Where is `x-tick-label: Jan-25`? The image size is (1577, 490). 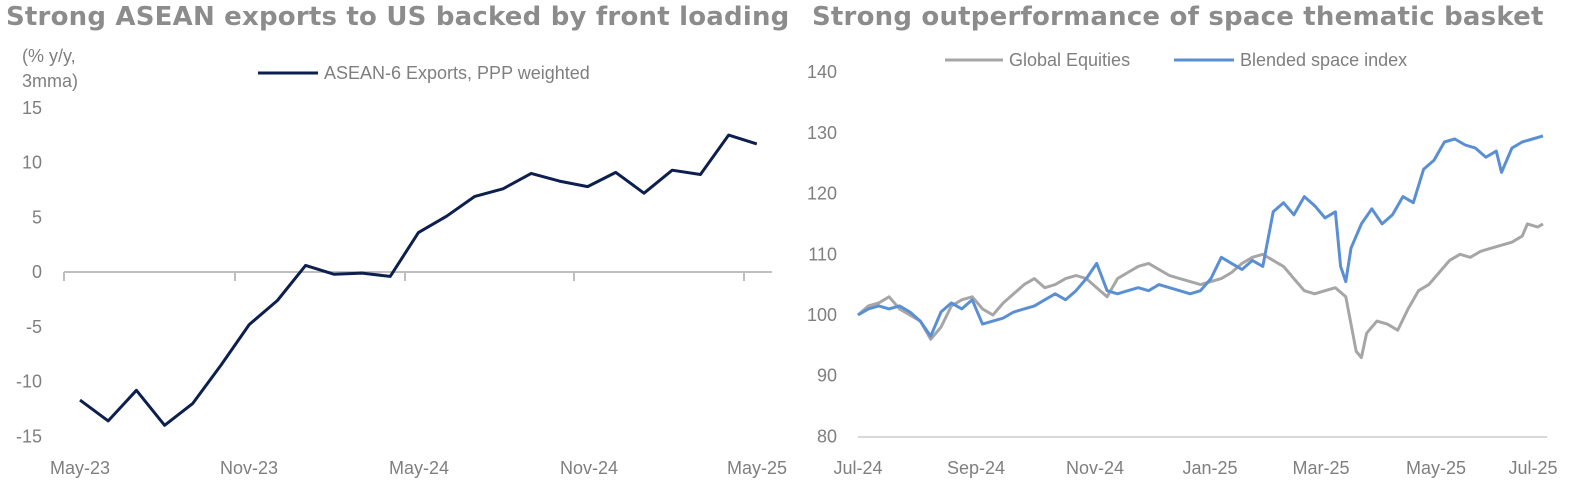 x-tick-label: Jan-25 is located at coordinates (1209, 468).